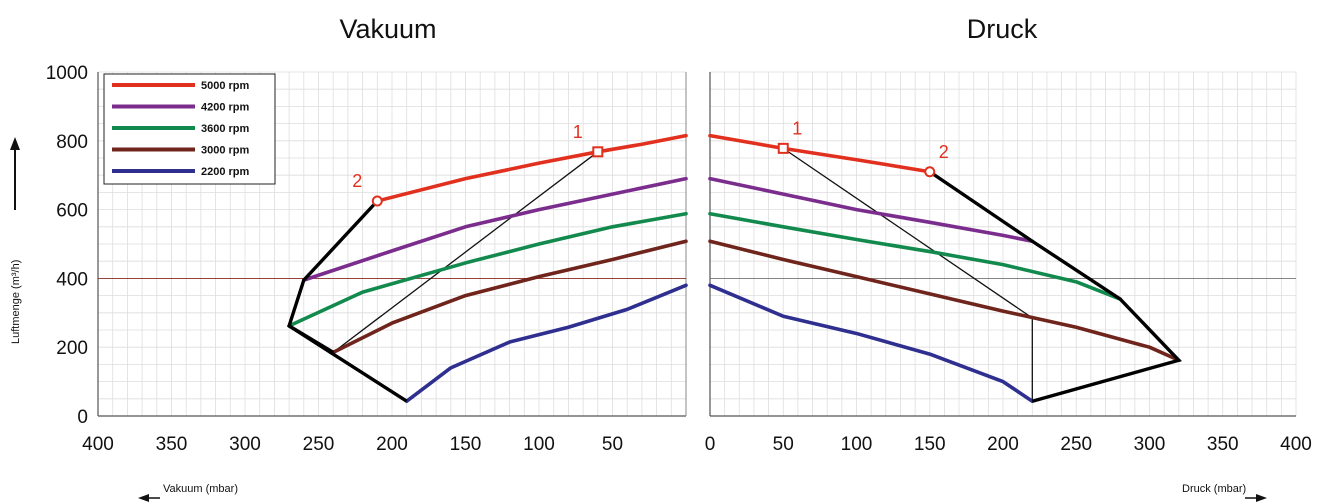 The width and height of the screenshot is (1329, 504). I want to click on y-axis-ticks: 0 200 400 600 800 1000, so click(67, 245).